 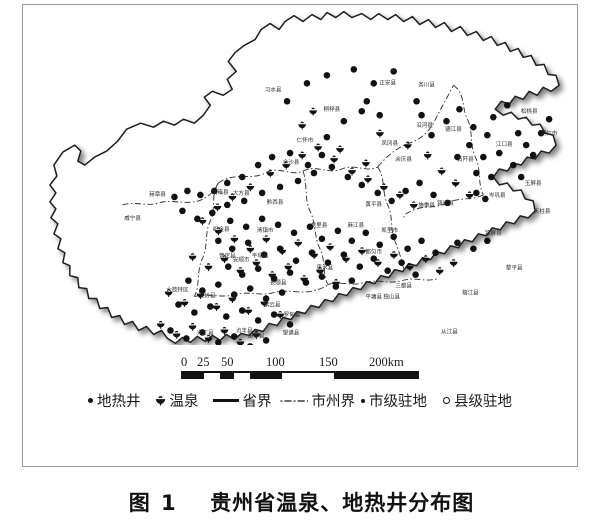 What do you see at coordinates (493, 233) in the screenshot?
I see `place-label: 锦屏县` at bounding box center [493, 233].